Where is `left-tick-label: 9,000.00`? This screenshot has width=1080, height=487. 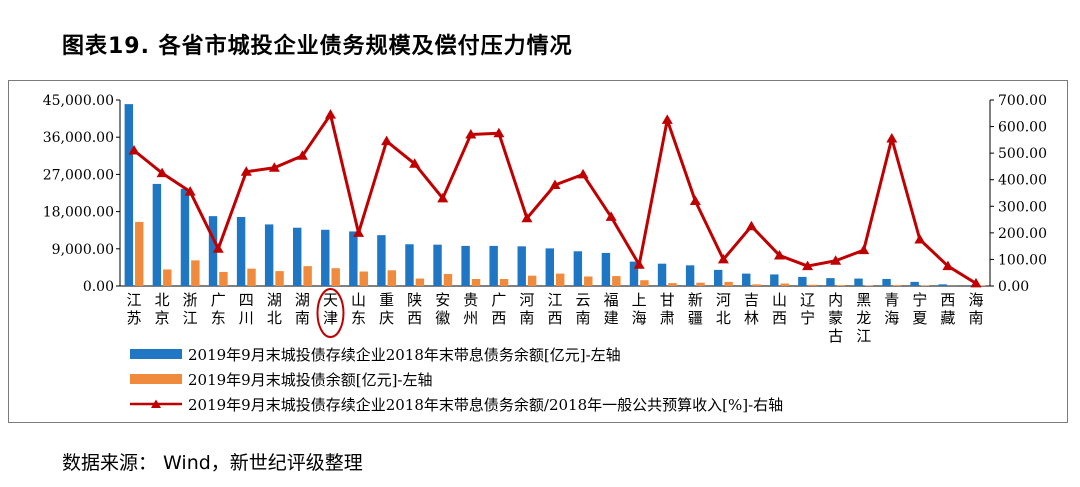
left-tick-label: 9,000.00 is located at coordinates (83, 250).